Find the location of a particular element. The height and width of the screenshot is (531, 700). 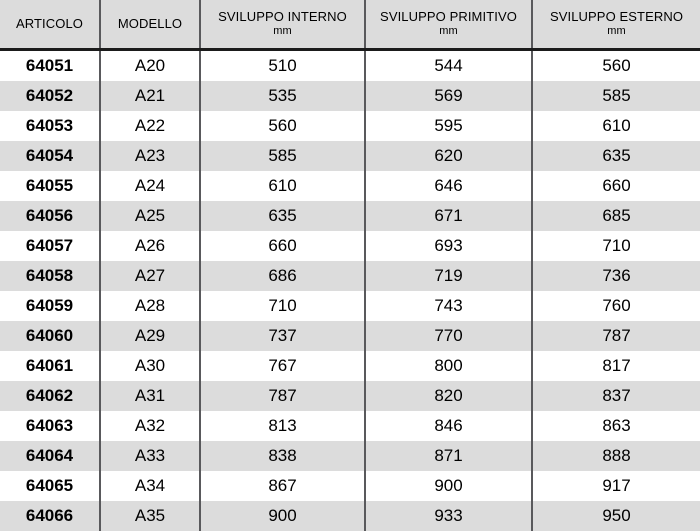

cell-modello: A27 is located at coordinates (150, 276).